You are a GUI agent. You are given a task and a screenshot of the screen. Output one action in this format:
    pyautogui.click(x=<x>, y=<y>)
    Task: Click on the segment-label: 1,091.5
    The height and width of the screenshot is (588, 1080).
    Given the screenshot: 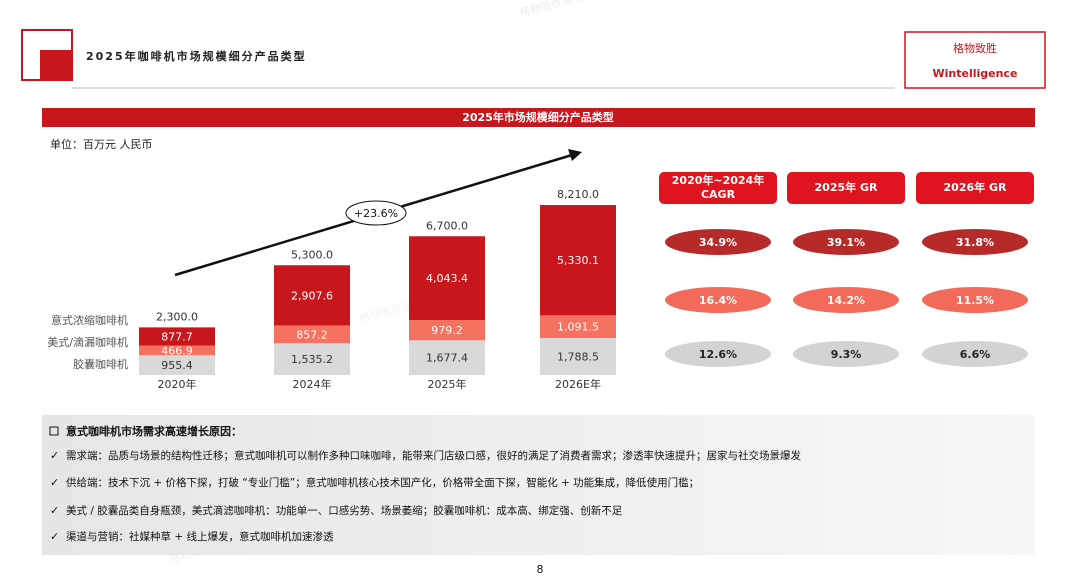 What is the action you would take?
    pyautogui.click(x=578, y=327)
    